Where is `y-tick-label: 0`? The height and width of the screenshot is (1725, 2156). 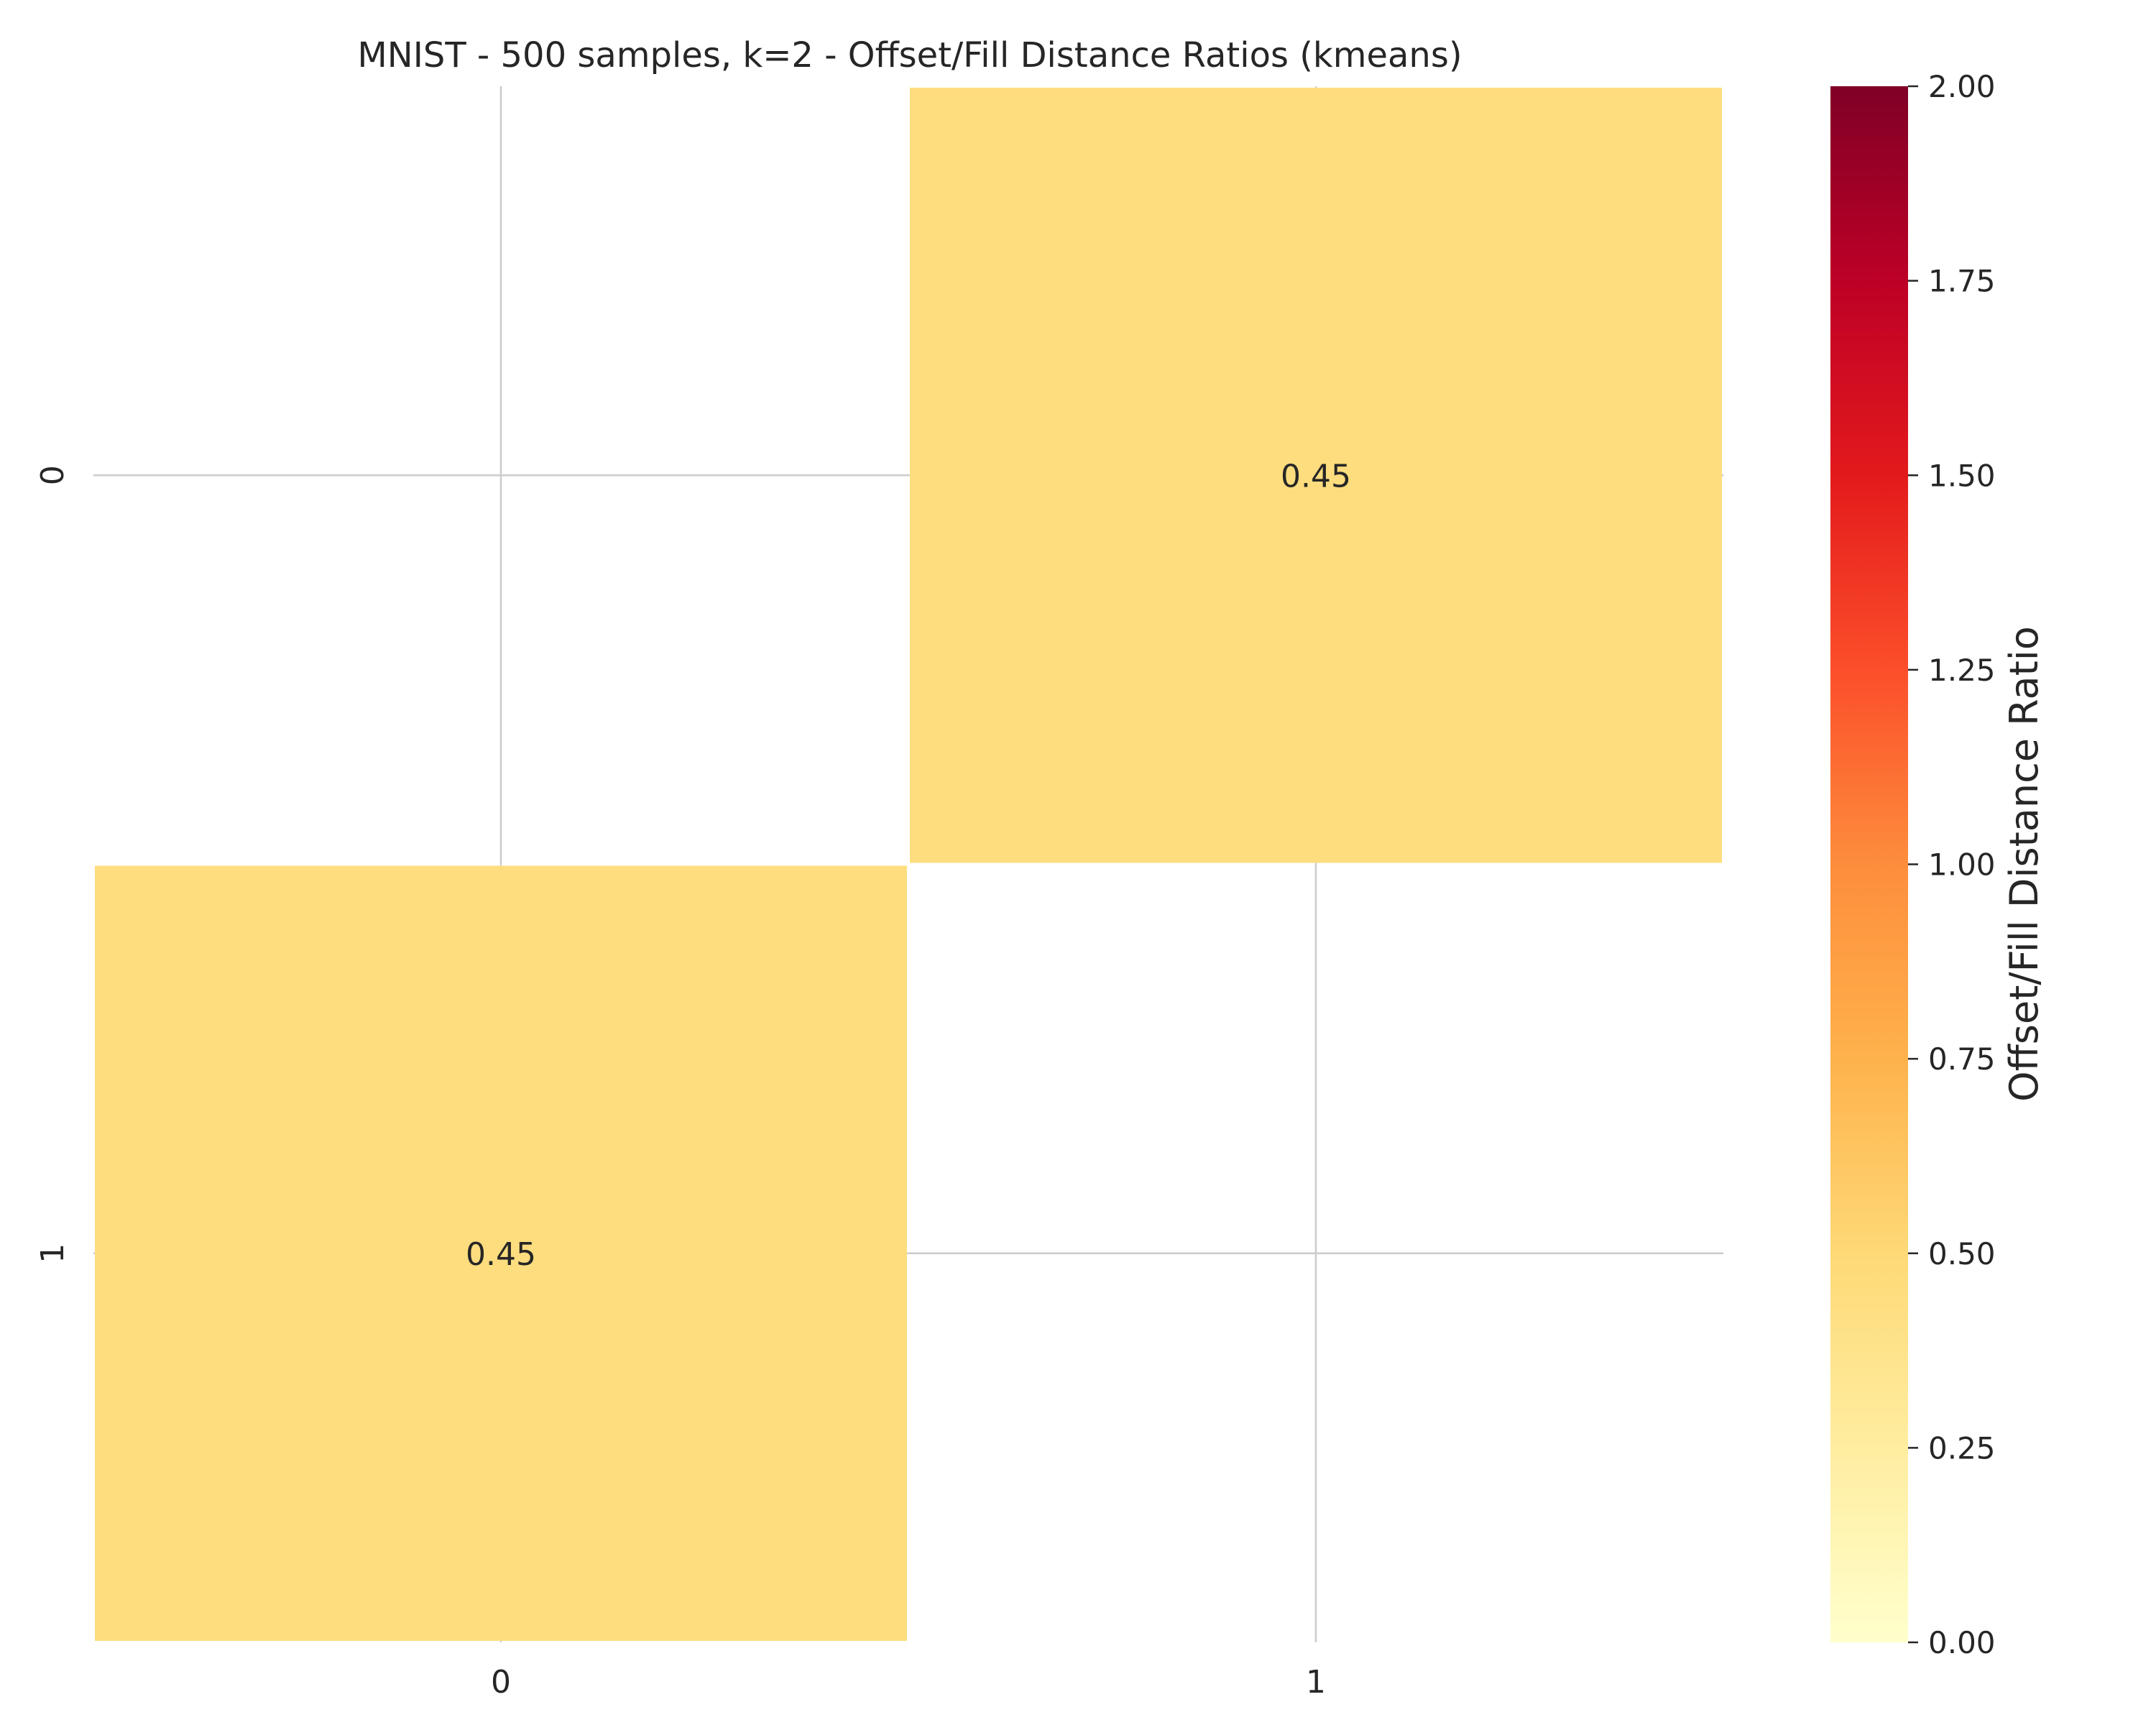
y-tick-label: 0 is located at coordinates (53, 475).